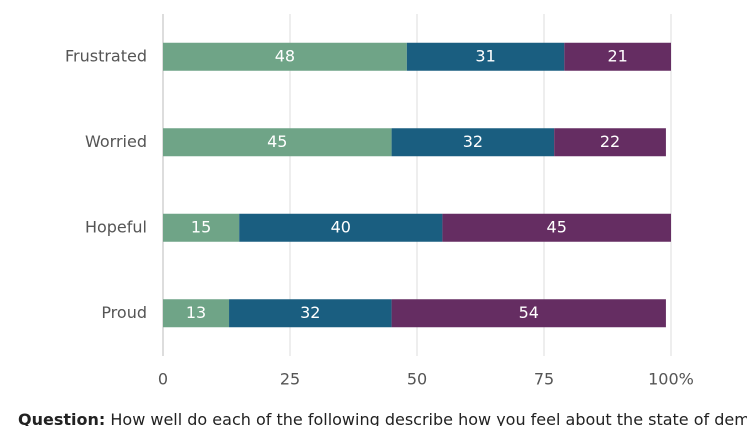  What do you see at coordinates (163, 379) in the screenshot?
I see `x-tick-label: 0` at bounding box center [163, 379].